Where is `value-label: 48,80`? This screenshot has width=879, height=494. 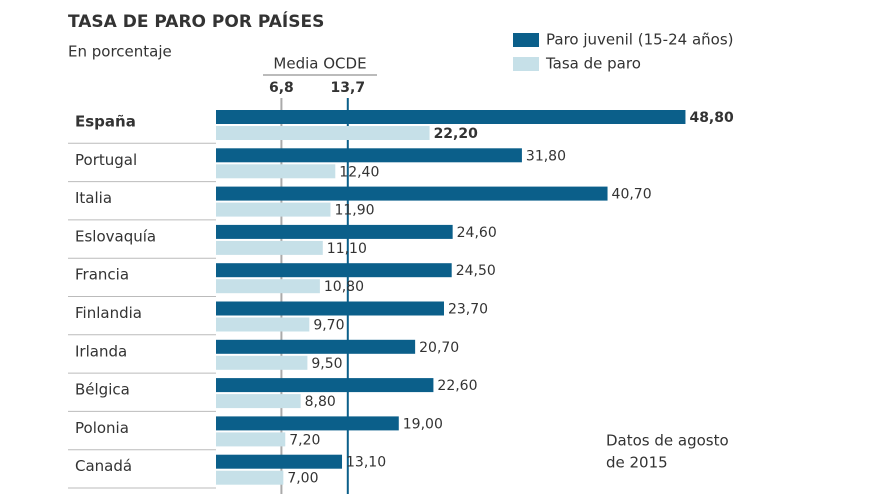
value-label: 48,80 is located at coordinates (711, 118).